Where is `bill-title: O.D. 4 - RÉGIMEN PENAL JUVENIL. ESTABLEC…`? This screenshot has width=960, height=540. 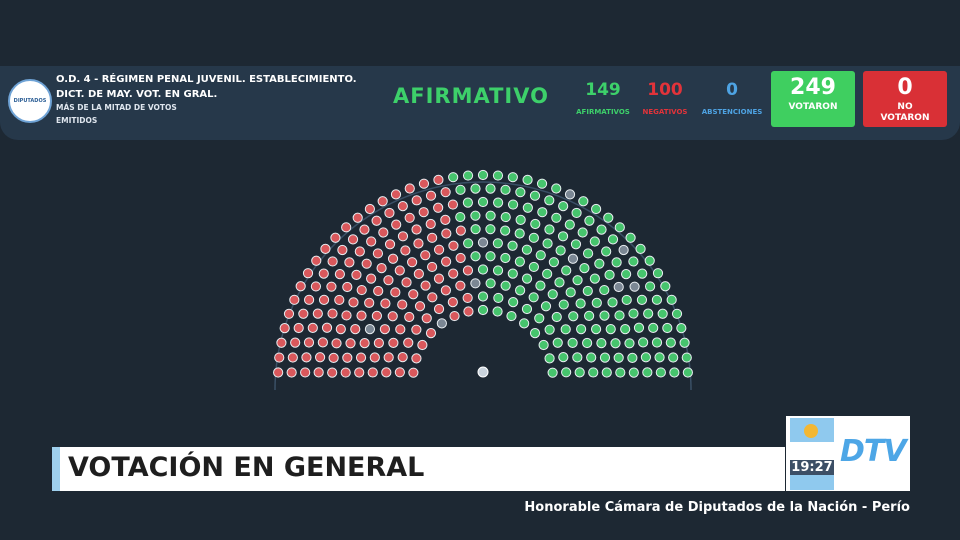 bill-title: O.D. 4 - RÉGIMEN PENAL JUVENIL. ESTABLEC… is located at coordinates (206, 87).